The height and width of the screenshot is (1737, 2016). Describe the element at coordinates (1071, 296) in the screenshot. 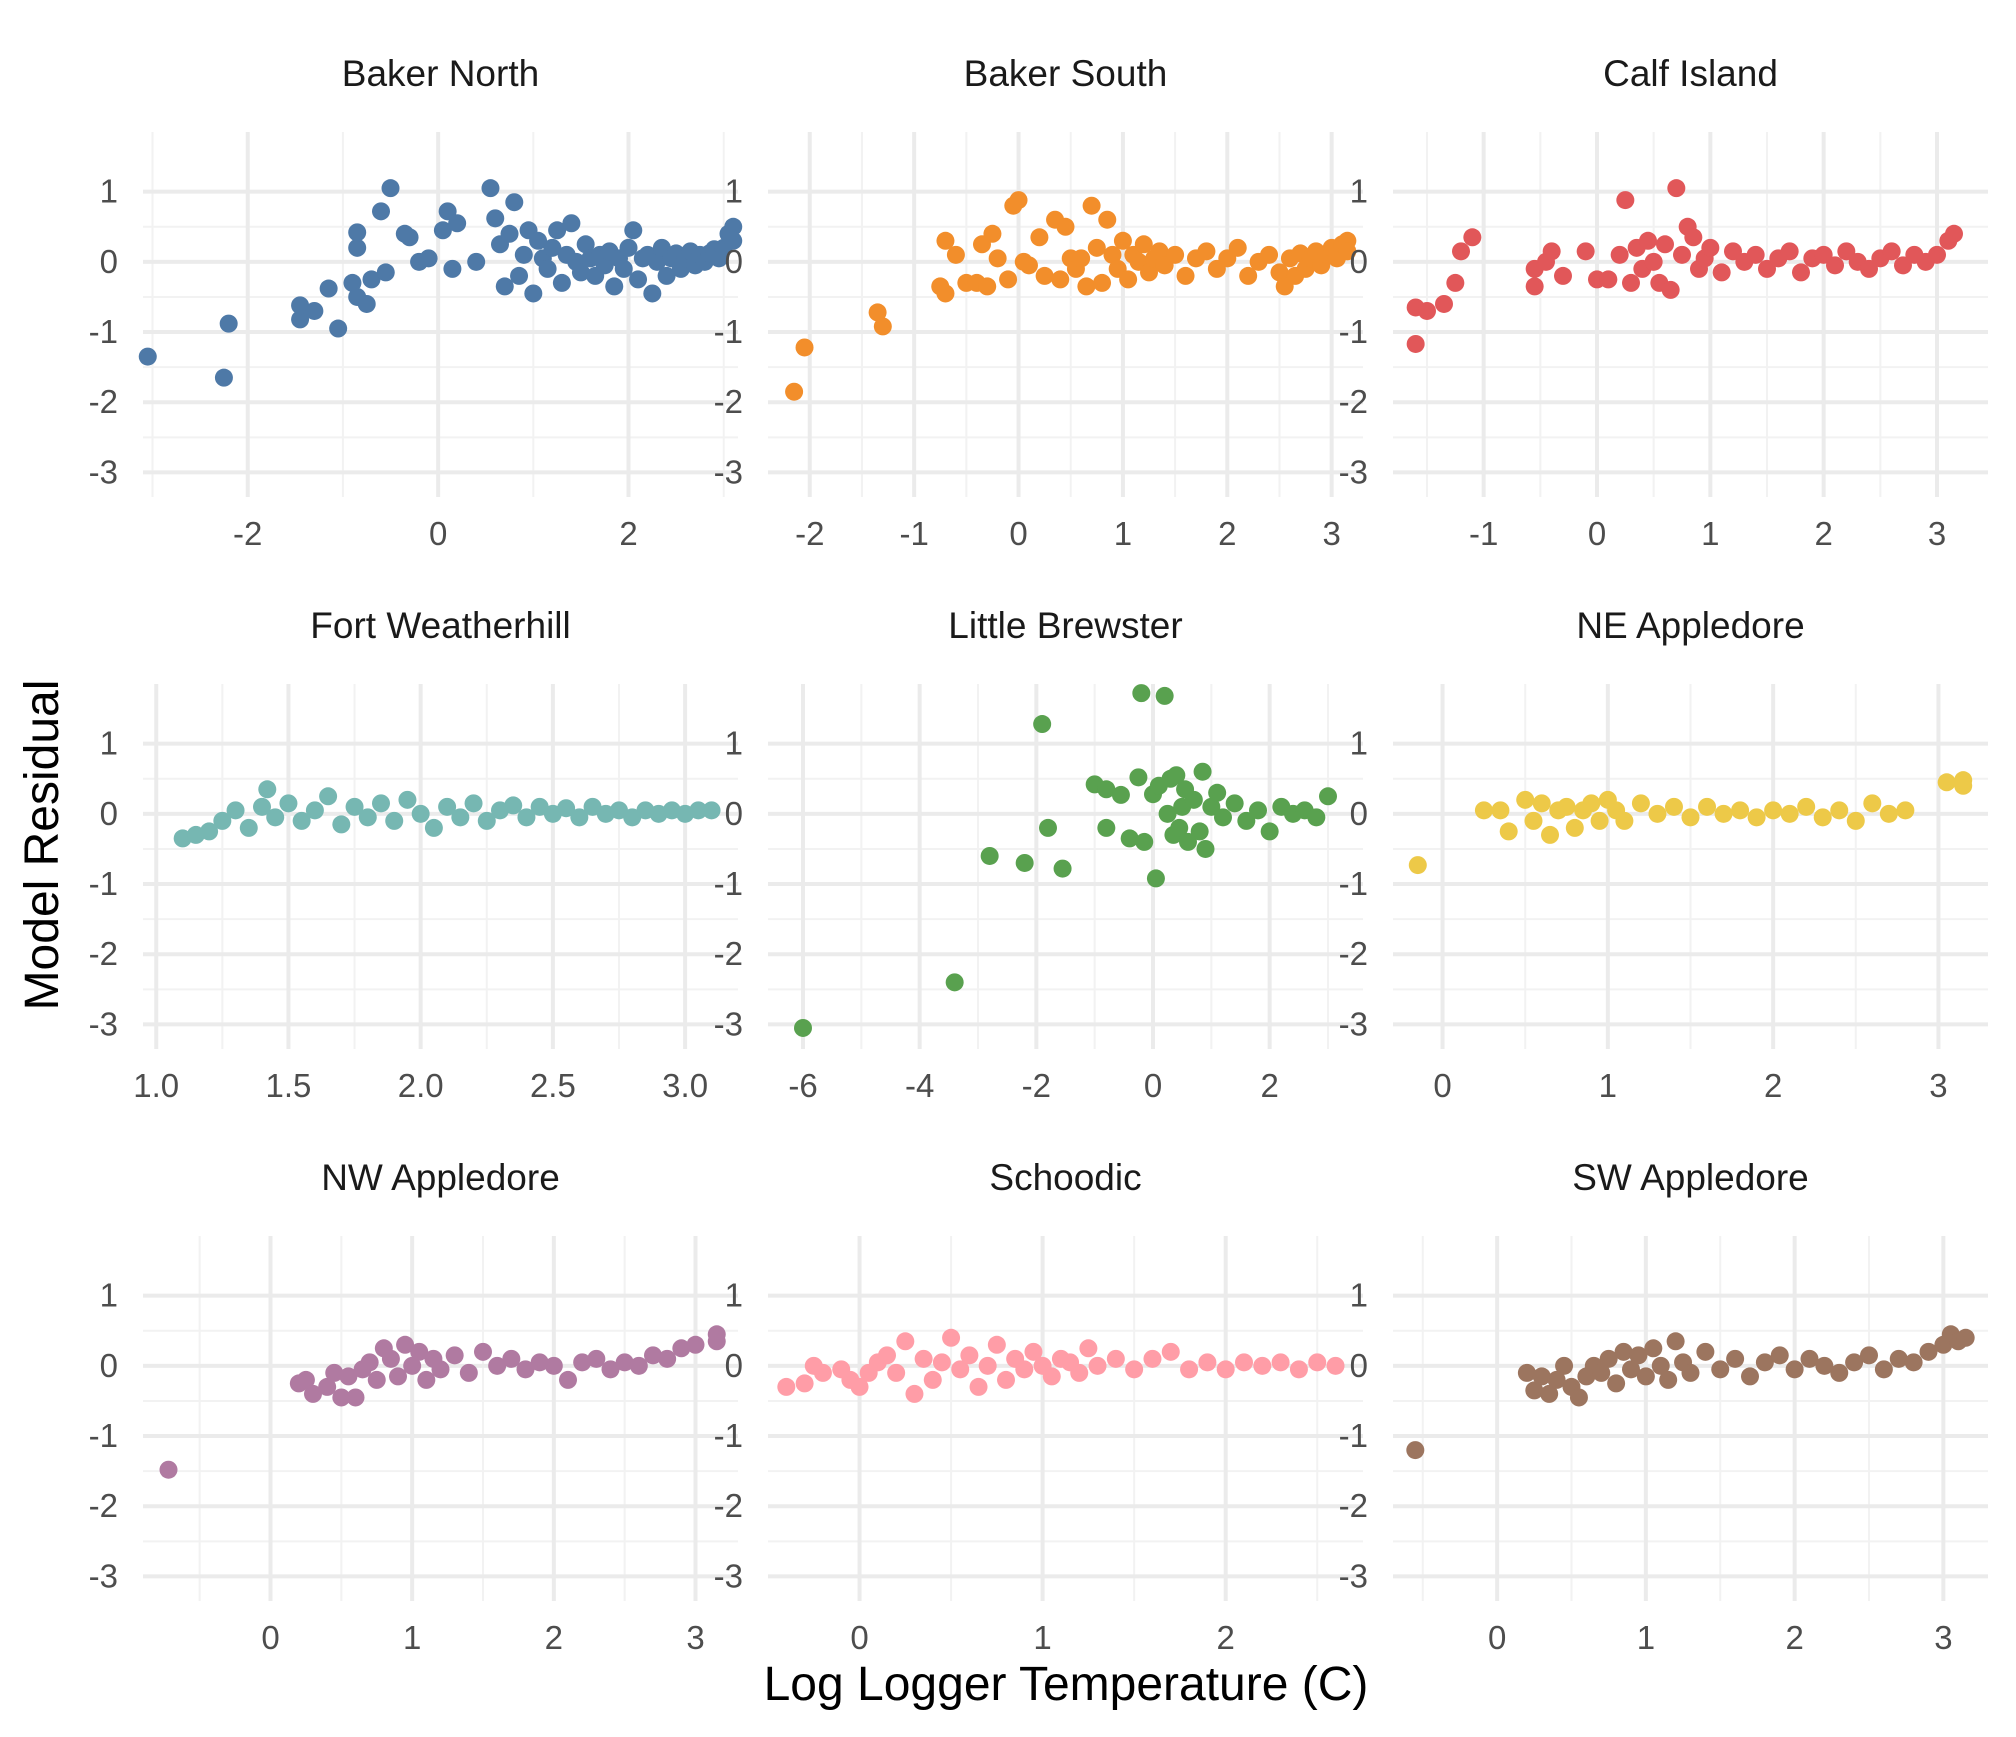

I see `points-baker-south` at that location.